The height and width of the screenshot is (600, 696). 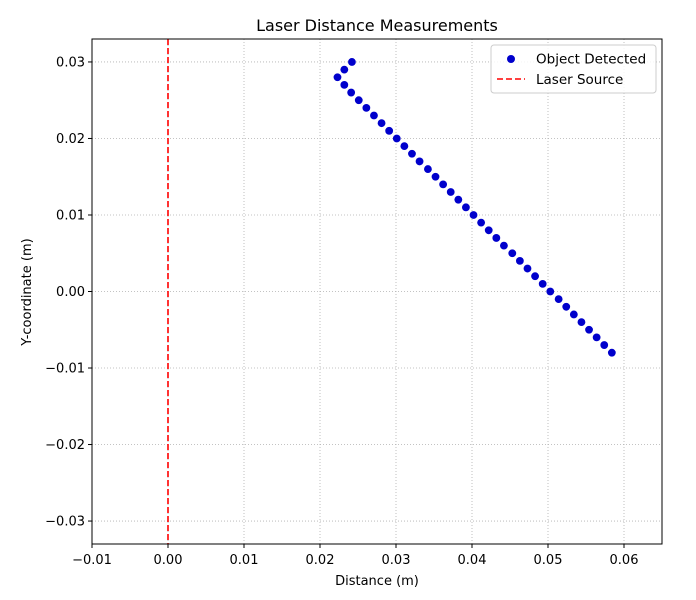 I want to click on x-tick-label: 0.01, so click(x=244, y=560).